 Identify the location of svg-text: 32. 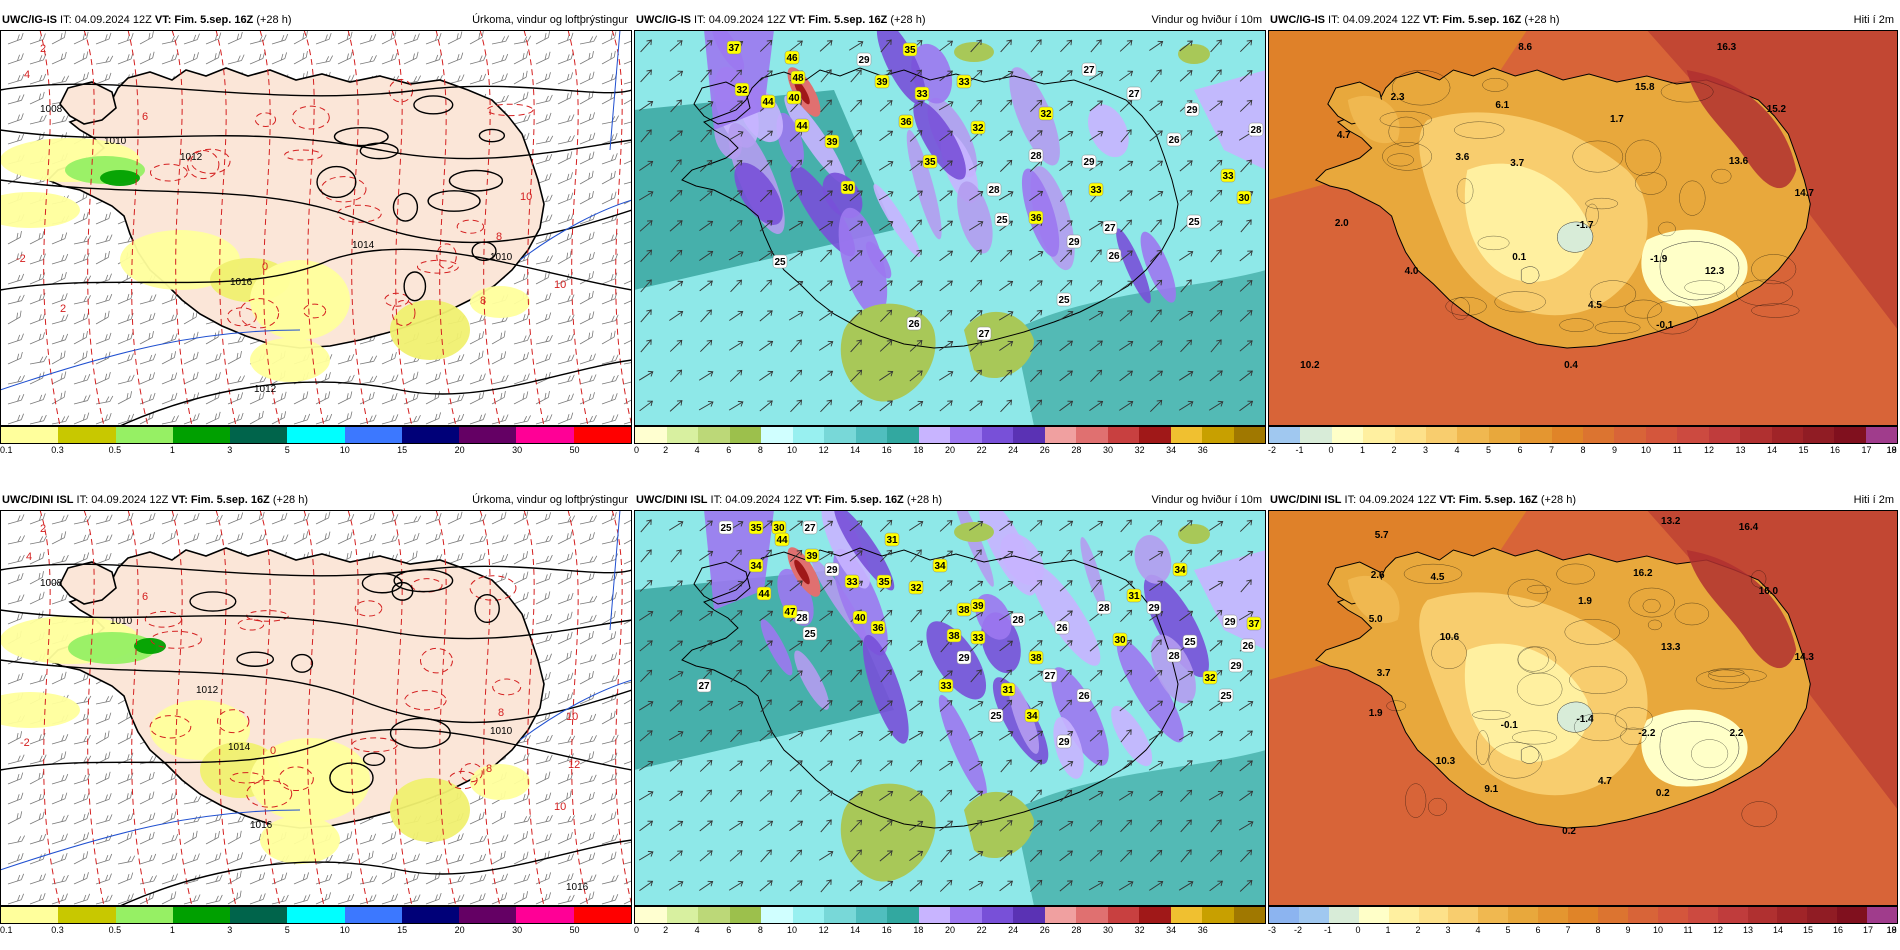
(1210, 678).